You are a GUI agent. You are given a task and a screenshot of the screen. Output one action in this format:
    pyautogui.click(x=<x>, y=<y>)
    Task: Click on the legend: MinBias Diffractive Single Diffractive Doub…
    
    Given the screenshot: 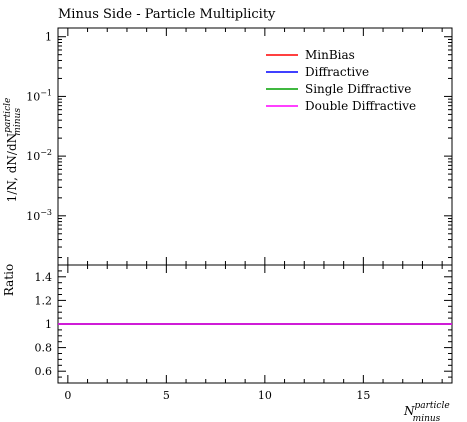 What is the action you would take?
    pyautogui.click(x=341, y=80)
    